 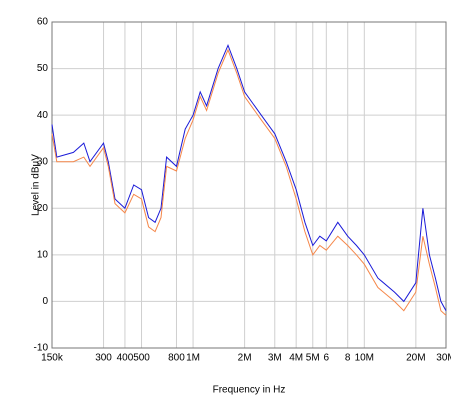 What do you see at coordinates (52, 358) in the screenshot?
I see `x-tick-label: 150k` at bounding box center [52, 358].